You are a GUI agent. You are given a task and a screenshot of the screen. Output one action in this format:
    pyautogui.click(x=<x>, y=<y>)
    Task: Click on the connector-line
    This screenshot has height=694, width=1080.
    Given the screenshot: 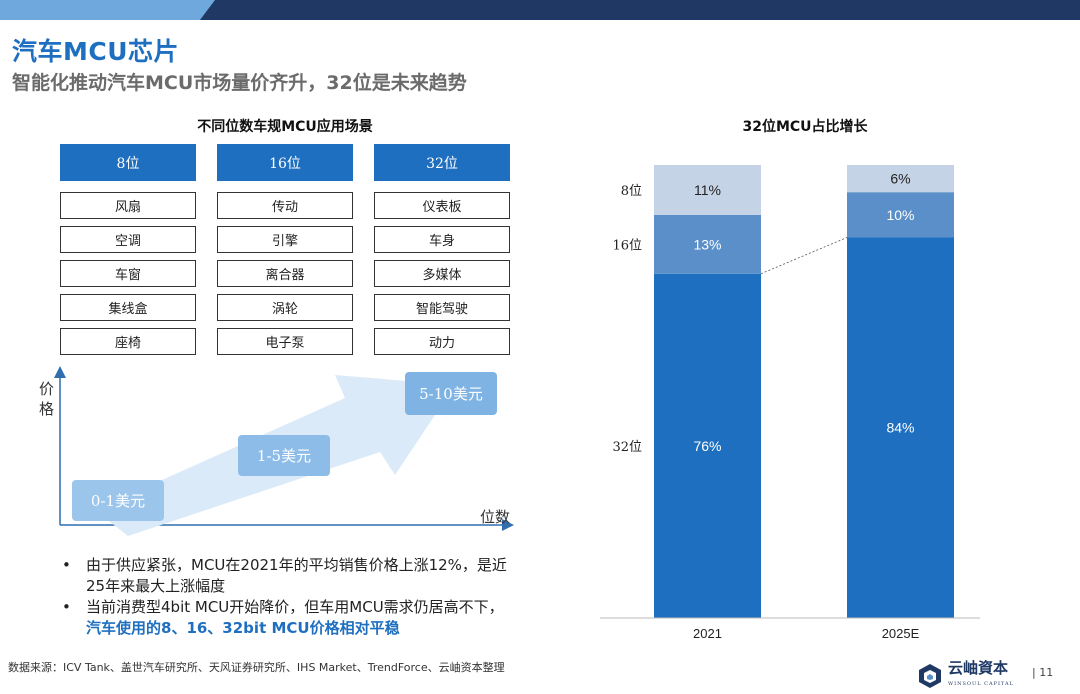 What is the action you would take?
    pyautogui.click(x=804, y=256)
    